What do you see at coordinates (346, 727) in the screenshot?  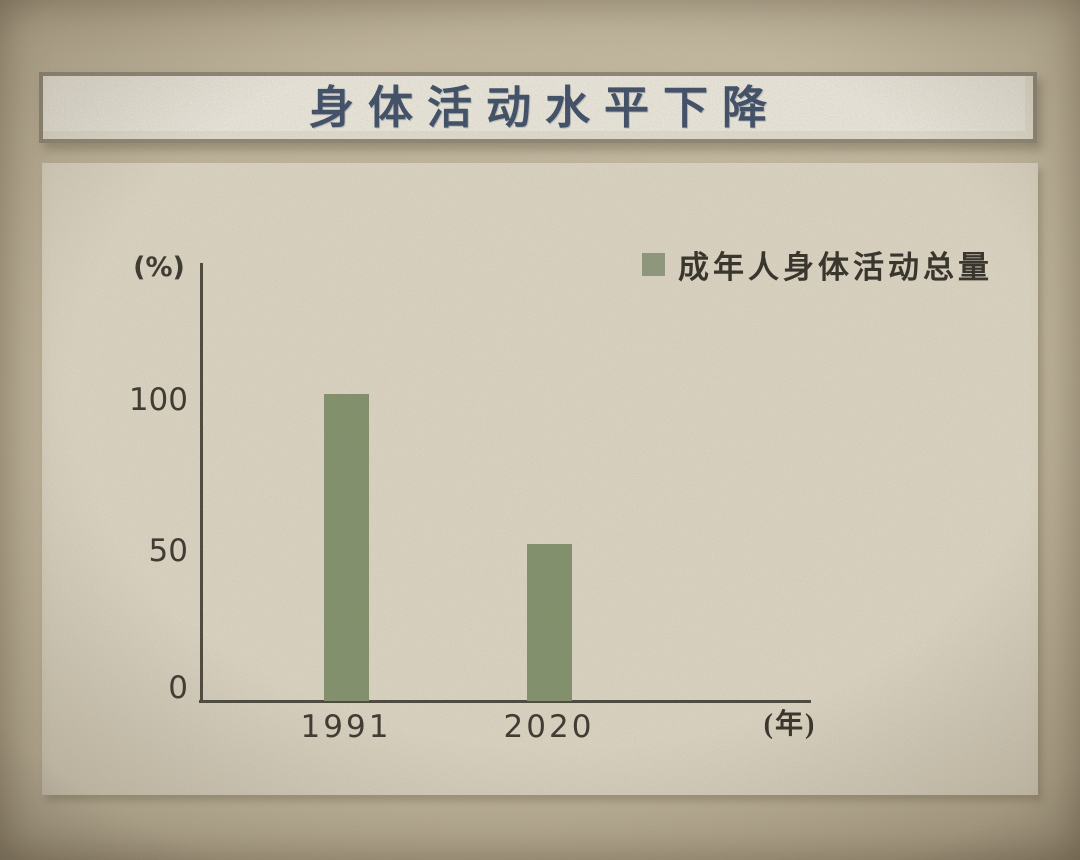 I see `x-category-label-1991: 1991` at bounding box center [346, 727].